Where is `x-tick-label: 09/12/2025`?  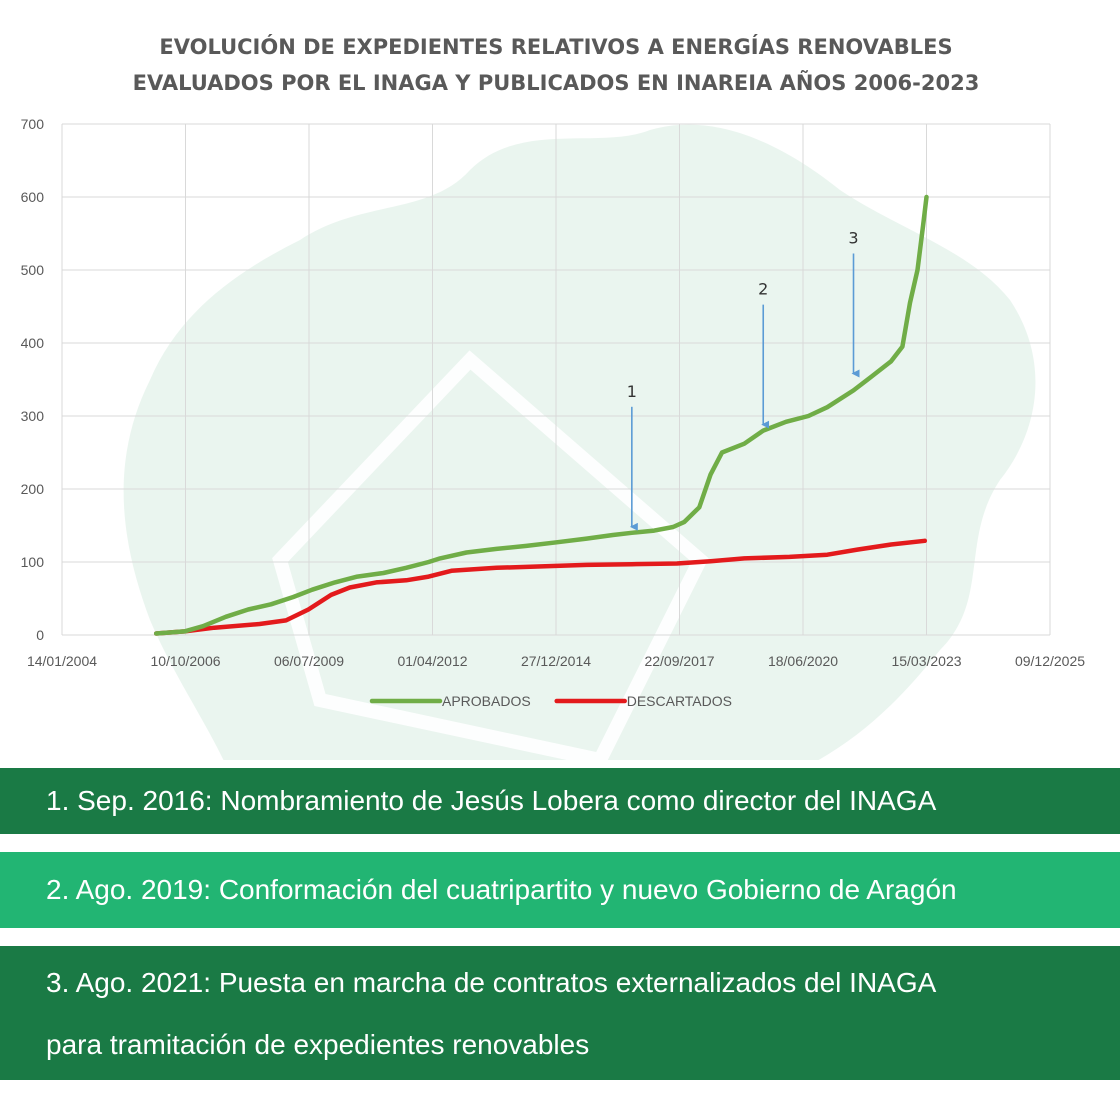 x-tick-label: 09/12/2025 is located at coordinates (1050, 661).